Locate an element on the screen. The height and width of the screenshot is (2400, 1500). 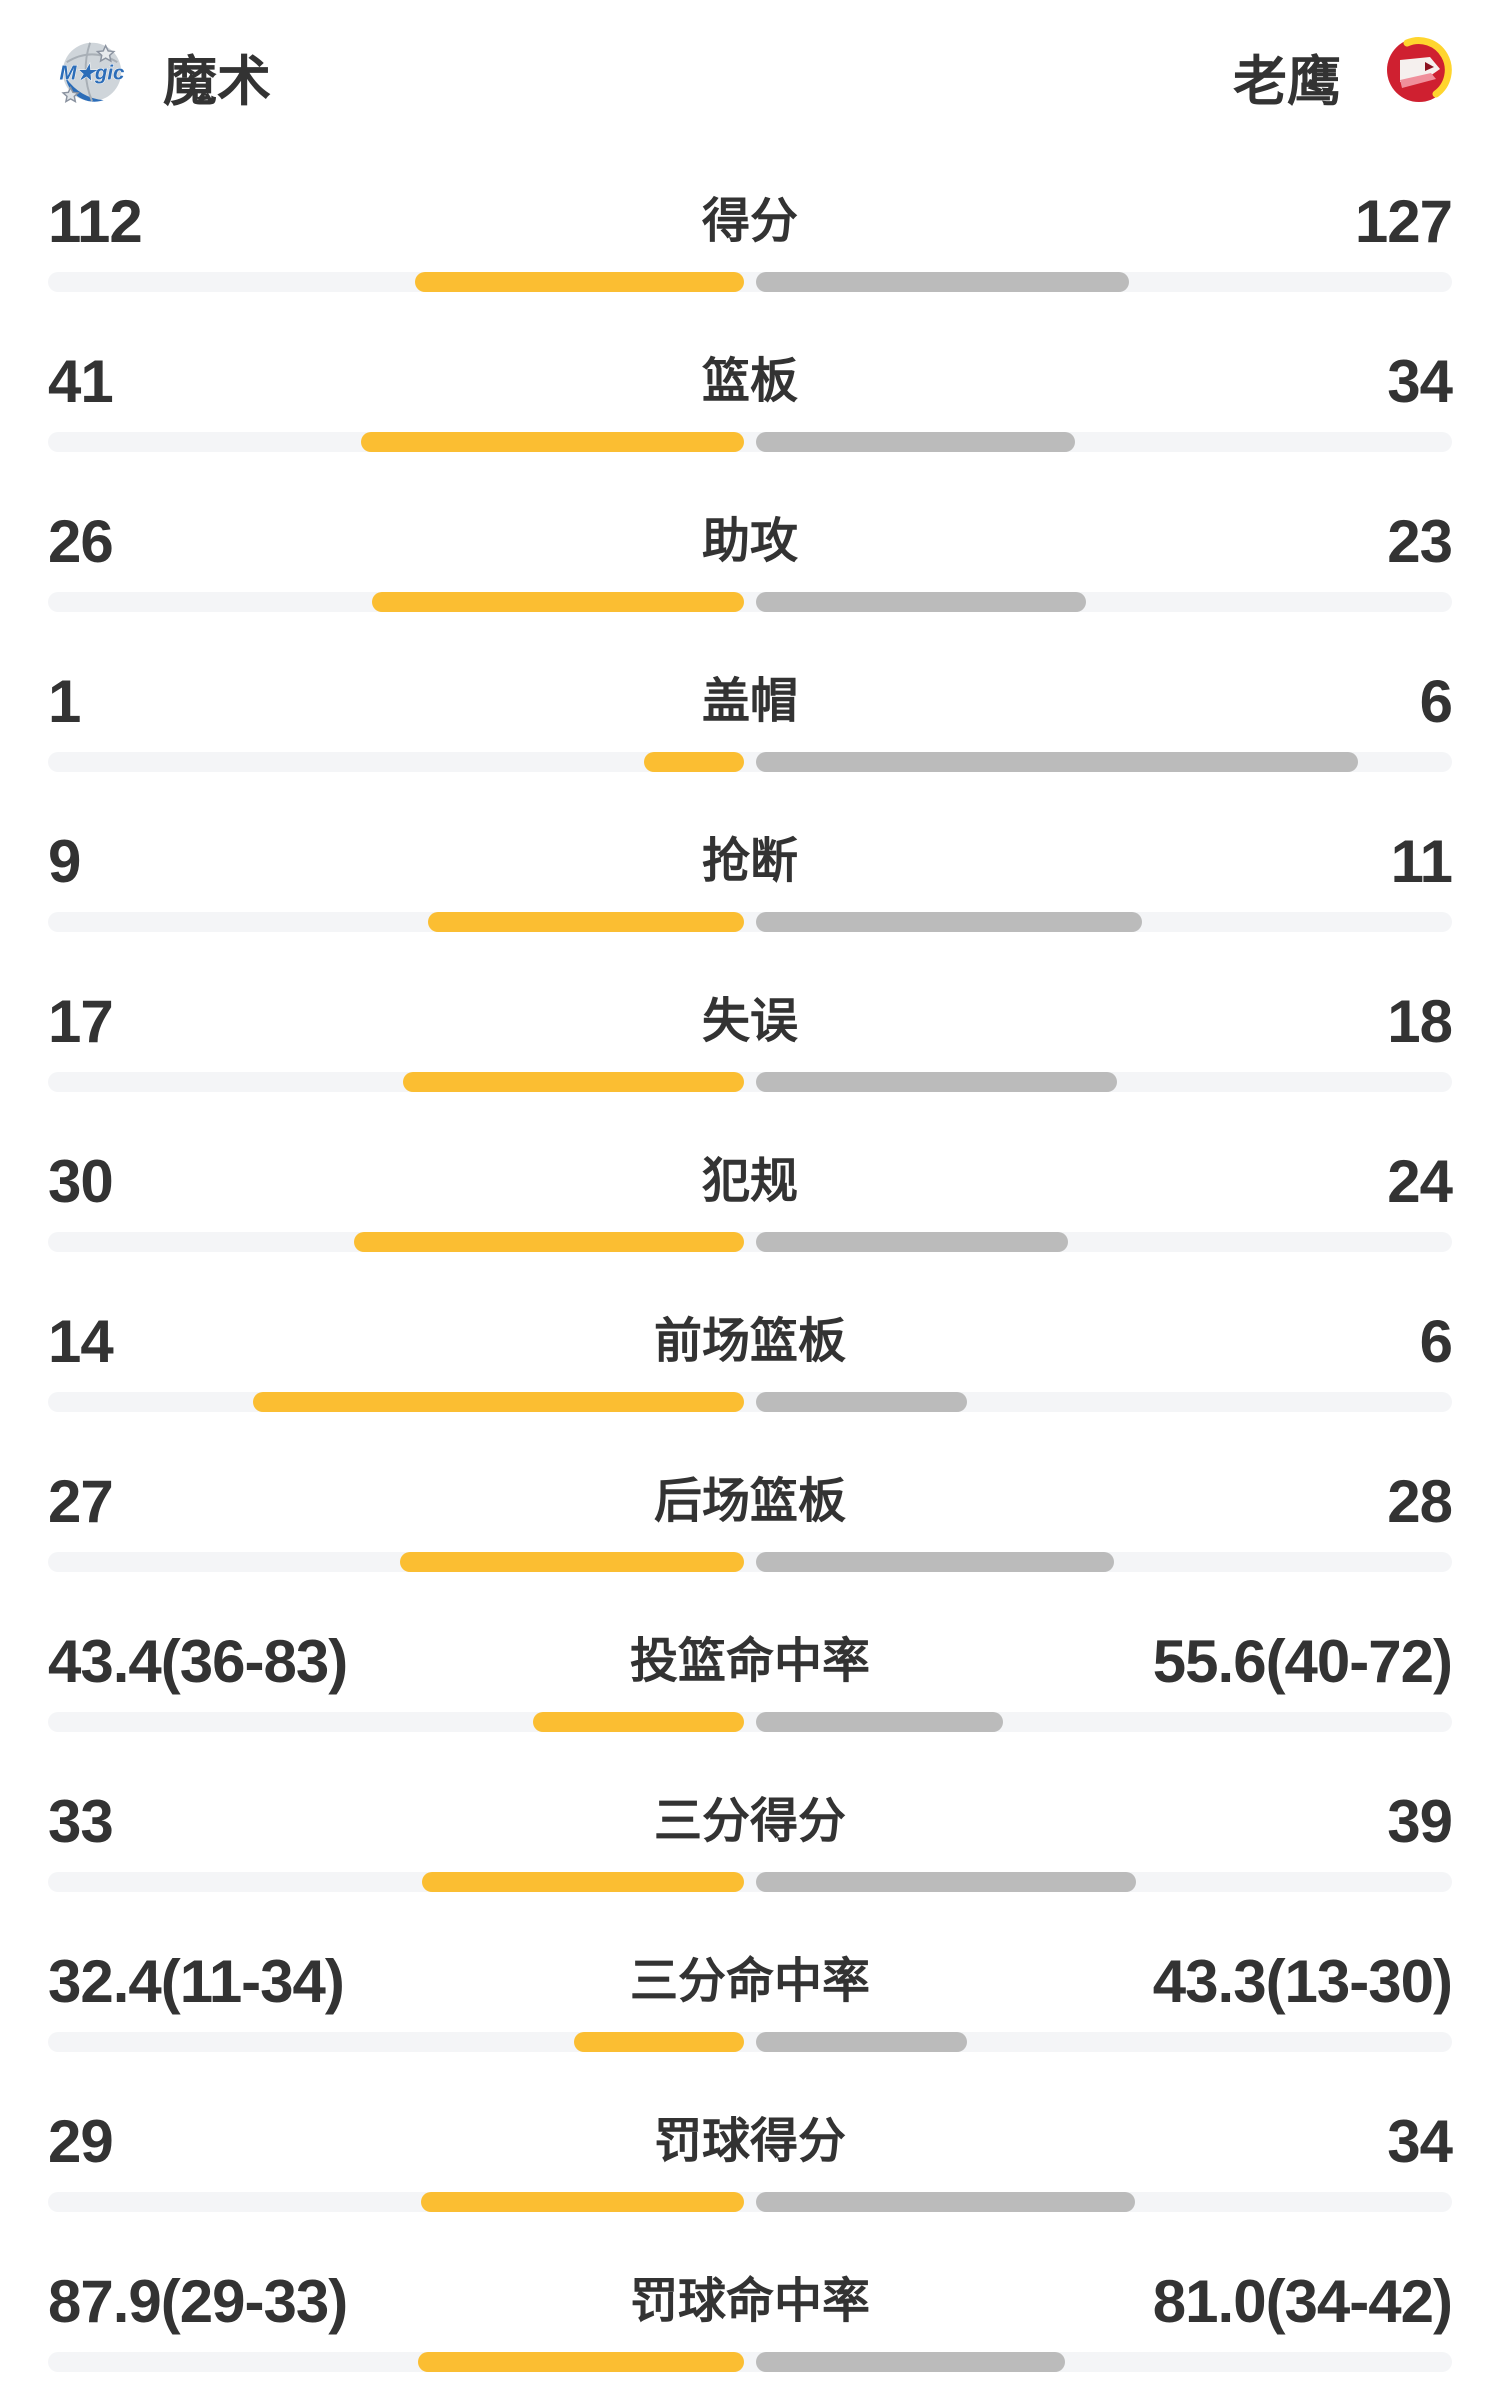
stat-label: 抢断 is located at coordinates (749, 861).